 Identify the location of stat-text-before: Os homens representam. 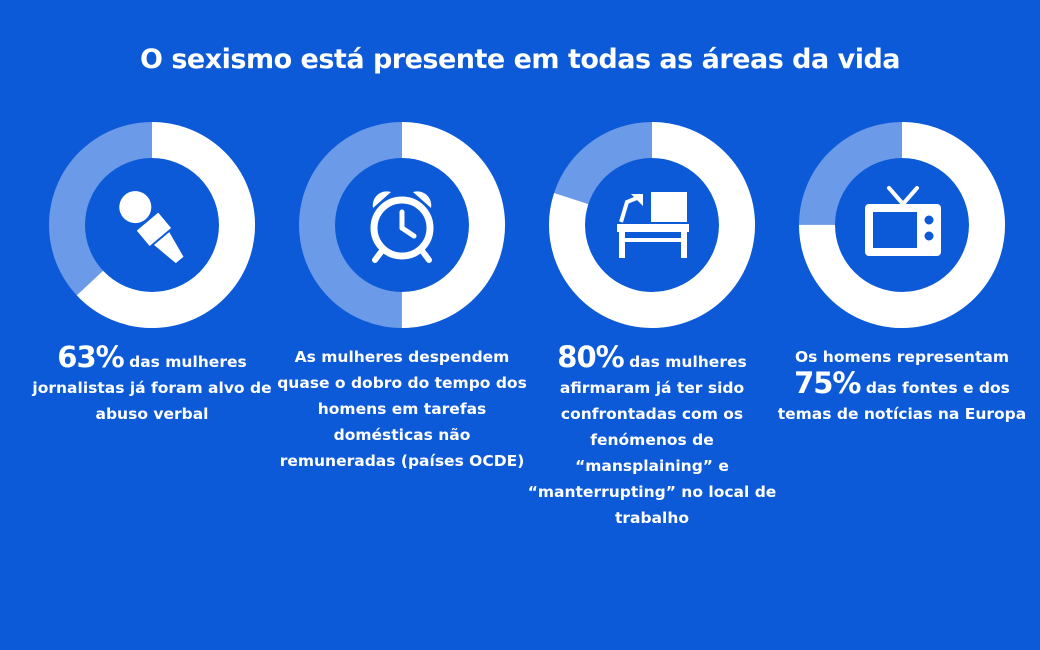
(901, 357).